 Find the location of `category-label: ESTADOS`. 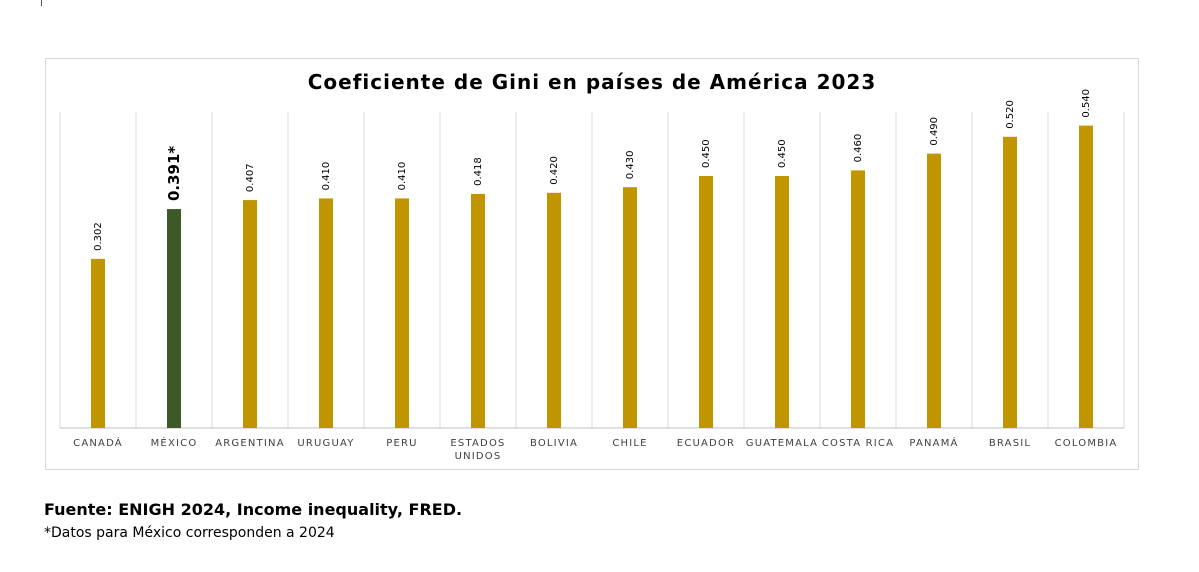

category-label: ESTADOS is located at coordinates (477, 443).